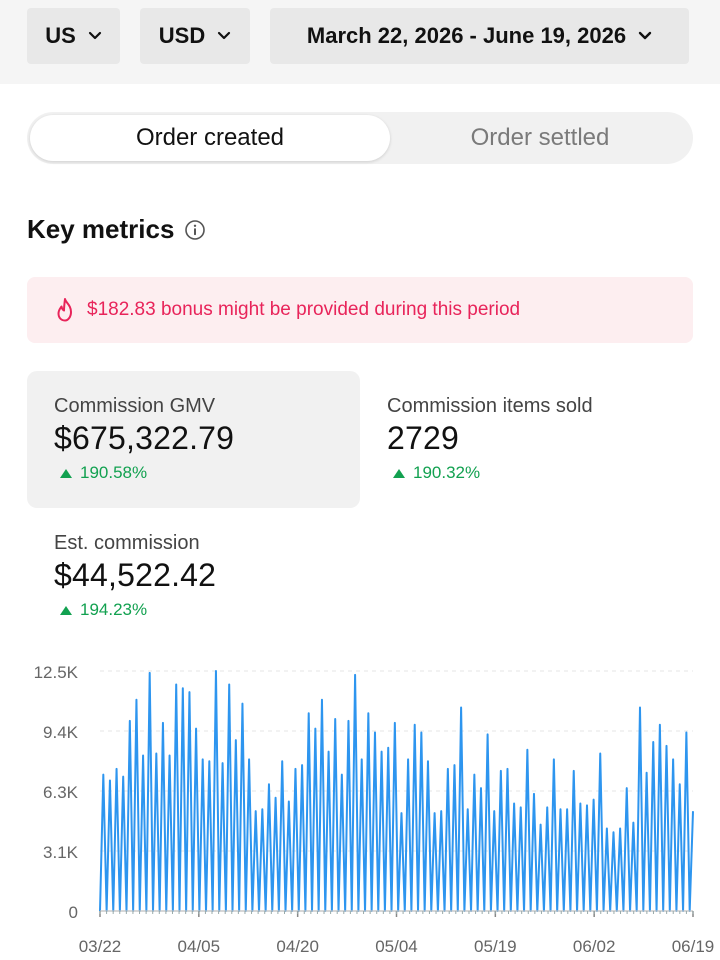 Image resolution: width=720 pixels, height=960 pixels. I want to click on metric-delta-value: 190.58%, so click(114, 472).